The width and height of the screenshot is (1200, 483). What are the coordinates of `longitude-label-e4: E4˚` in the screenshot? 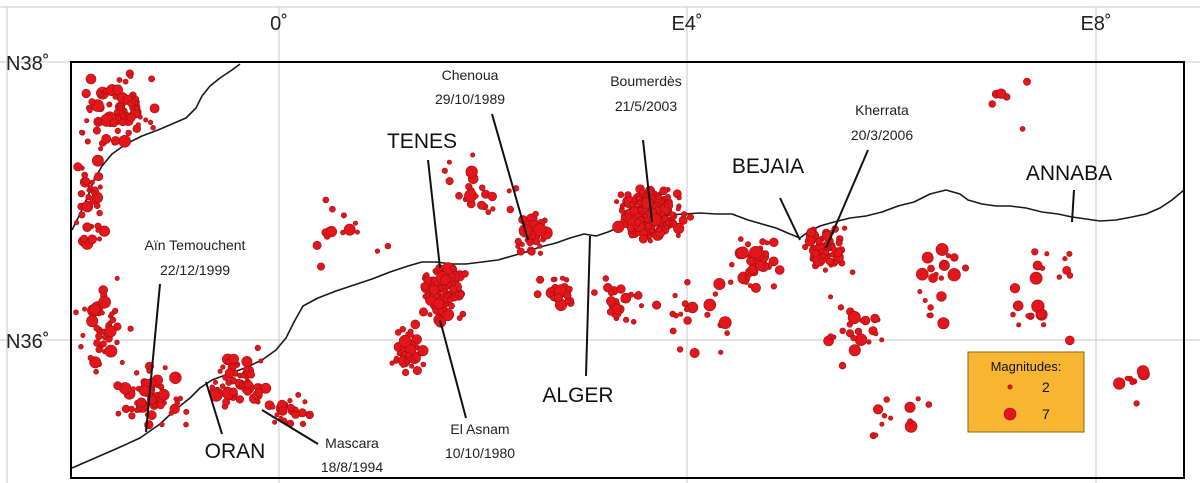 It's located at (686, 24).